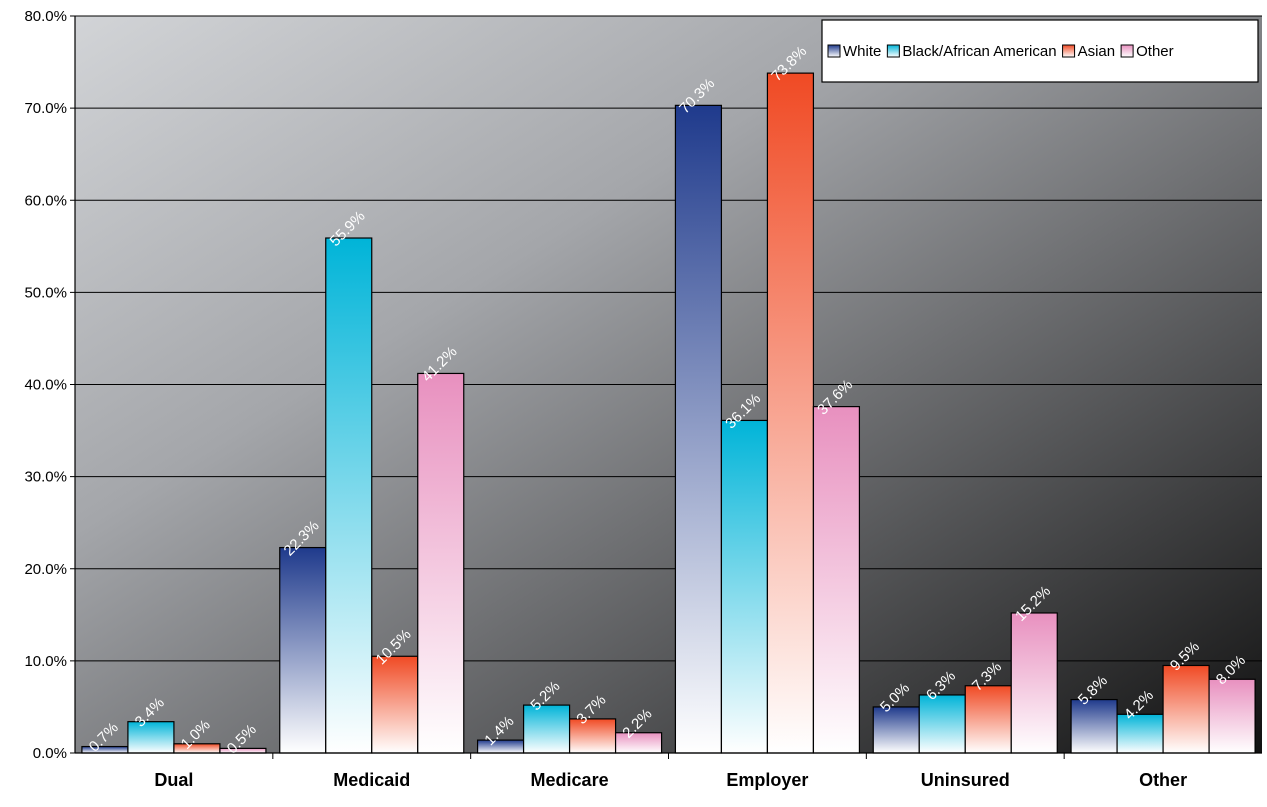 The width and height of the screenshot is (1267, 807). Describe the element at coordinates (1155, 51) in the screenshot. I see `legend-label: Other` at that location.